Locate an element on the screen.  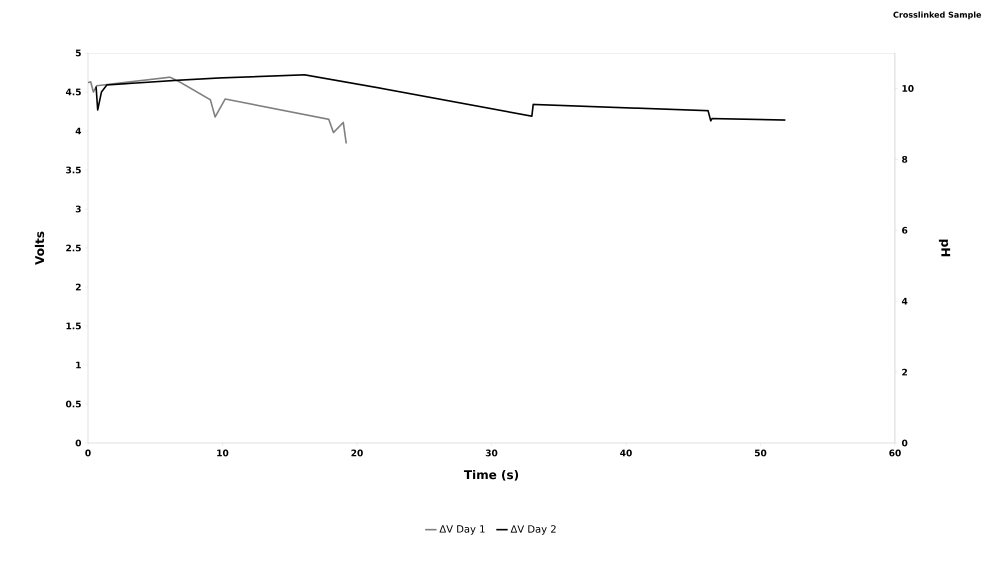
y2-tick-label: 10 is located at coordinates (908, 88).